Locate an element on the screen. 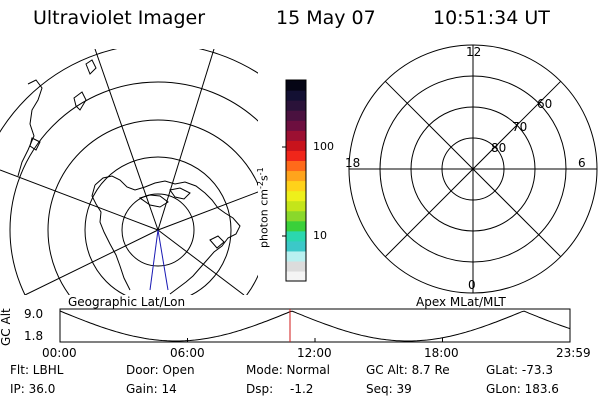  x-tick-label: 12:00 is located at coordinates (314, 353).